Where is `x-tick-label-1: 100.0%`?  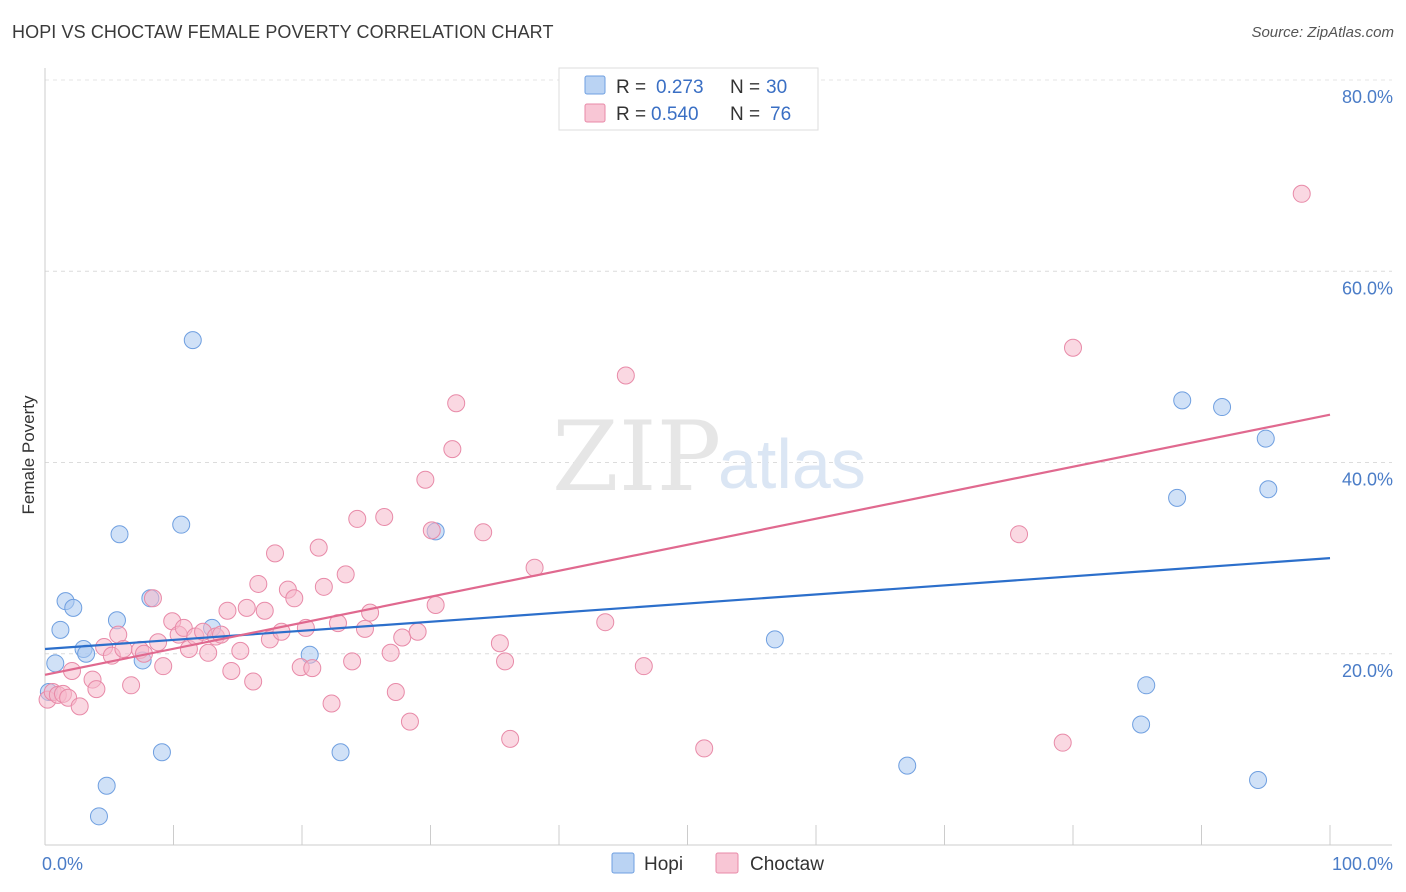 x-tick-label-1: 100.0% is located at coordinates (1362, 864).